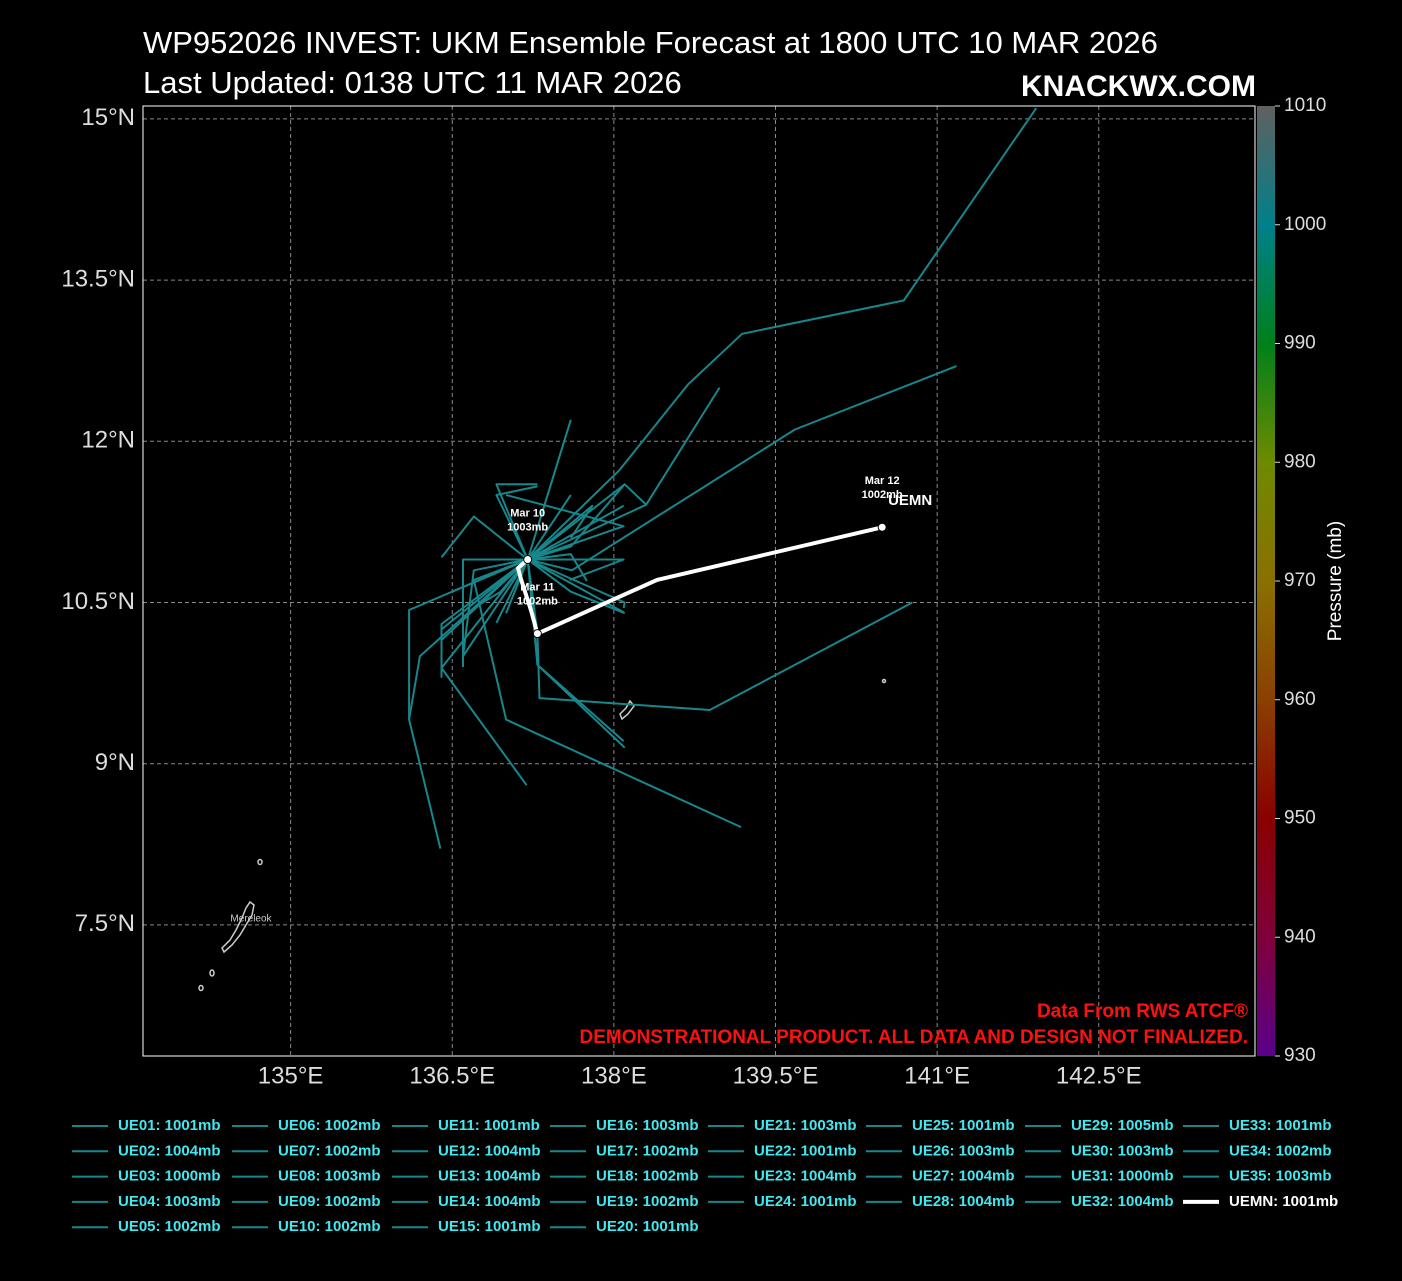 The height and width of the screenshot is (1281, 1402). Describe the element at coordinates (963, 1125) in the screenshot. I see `legend-label: UE25: 1001mb` at that location.